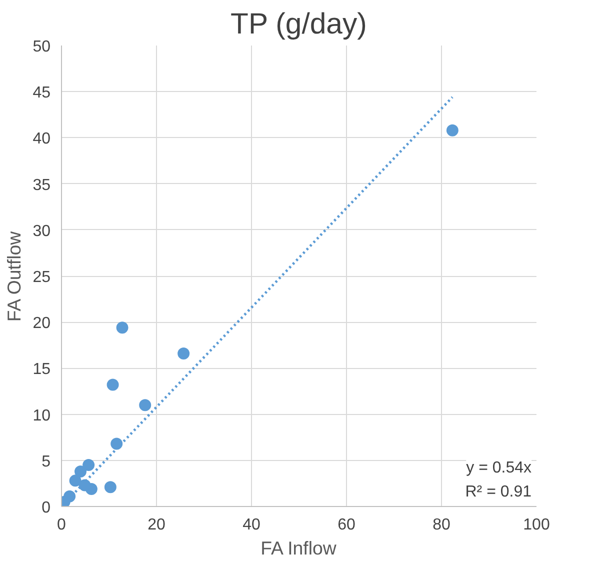 The height and width of the screenshot is (561, 596). What do you see at coordinates (498, 492) in the screenshot?
I see `annotation: R² = 0.91` at bounding box center [498, 492].